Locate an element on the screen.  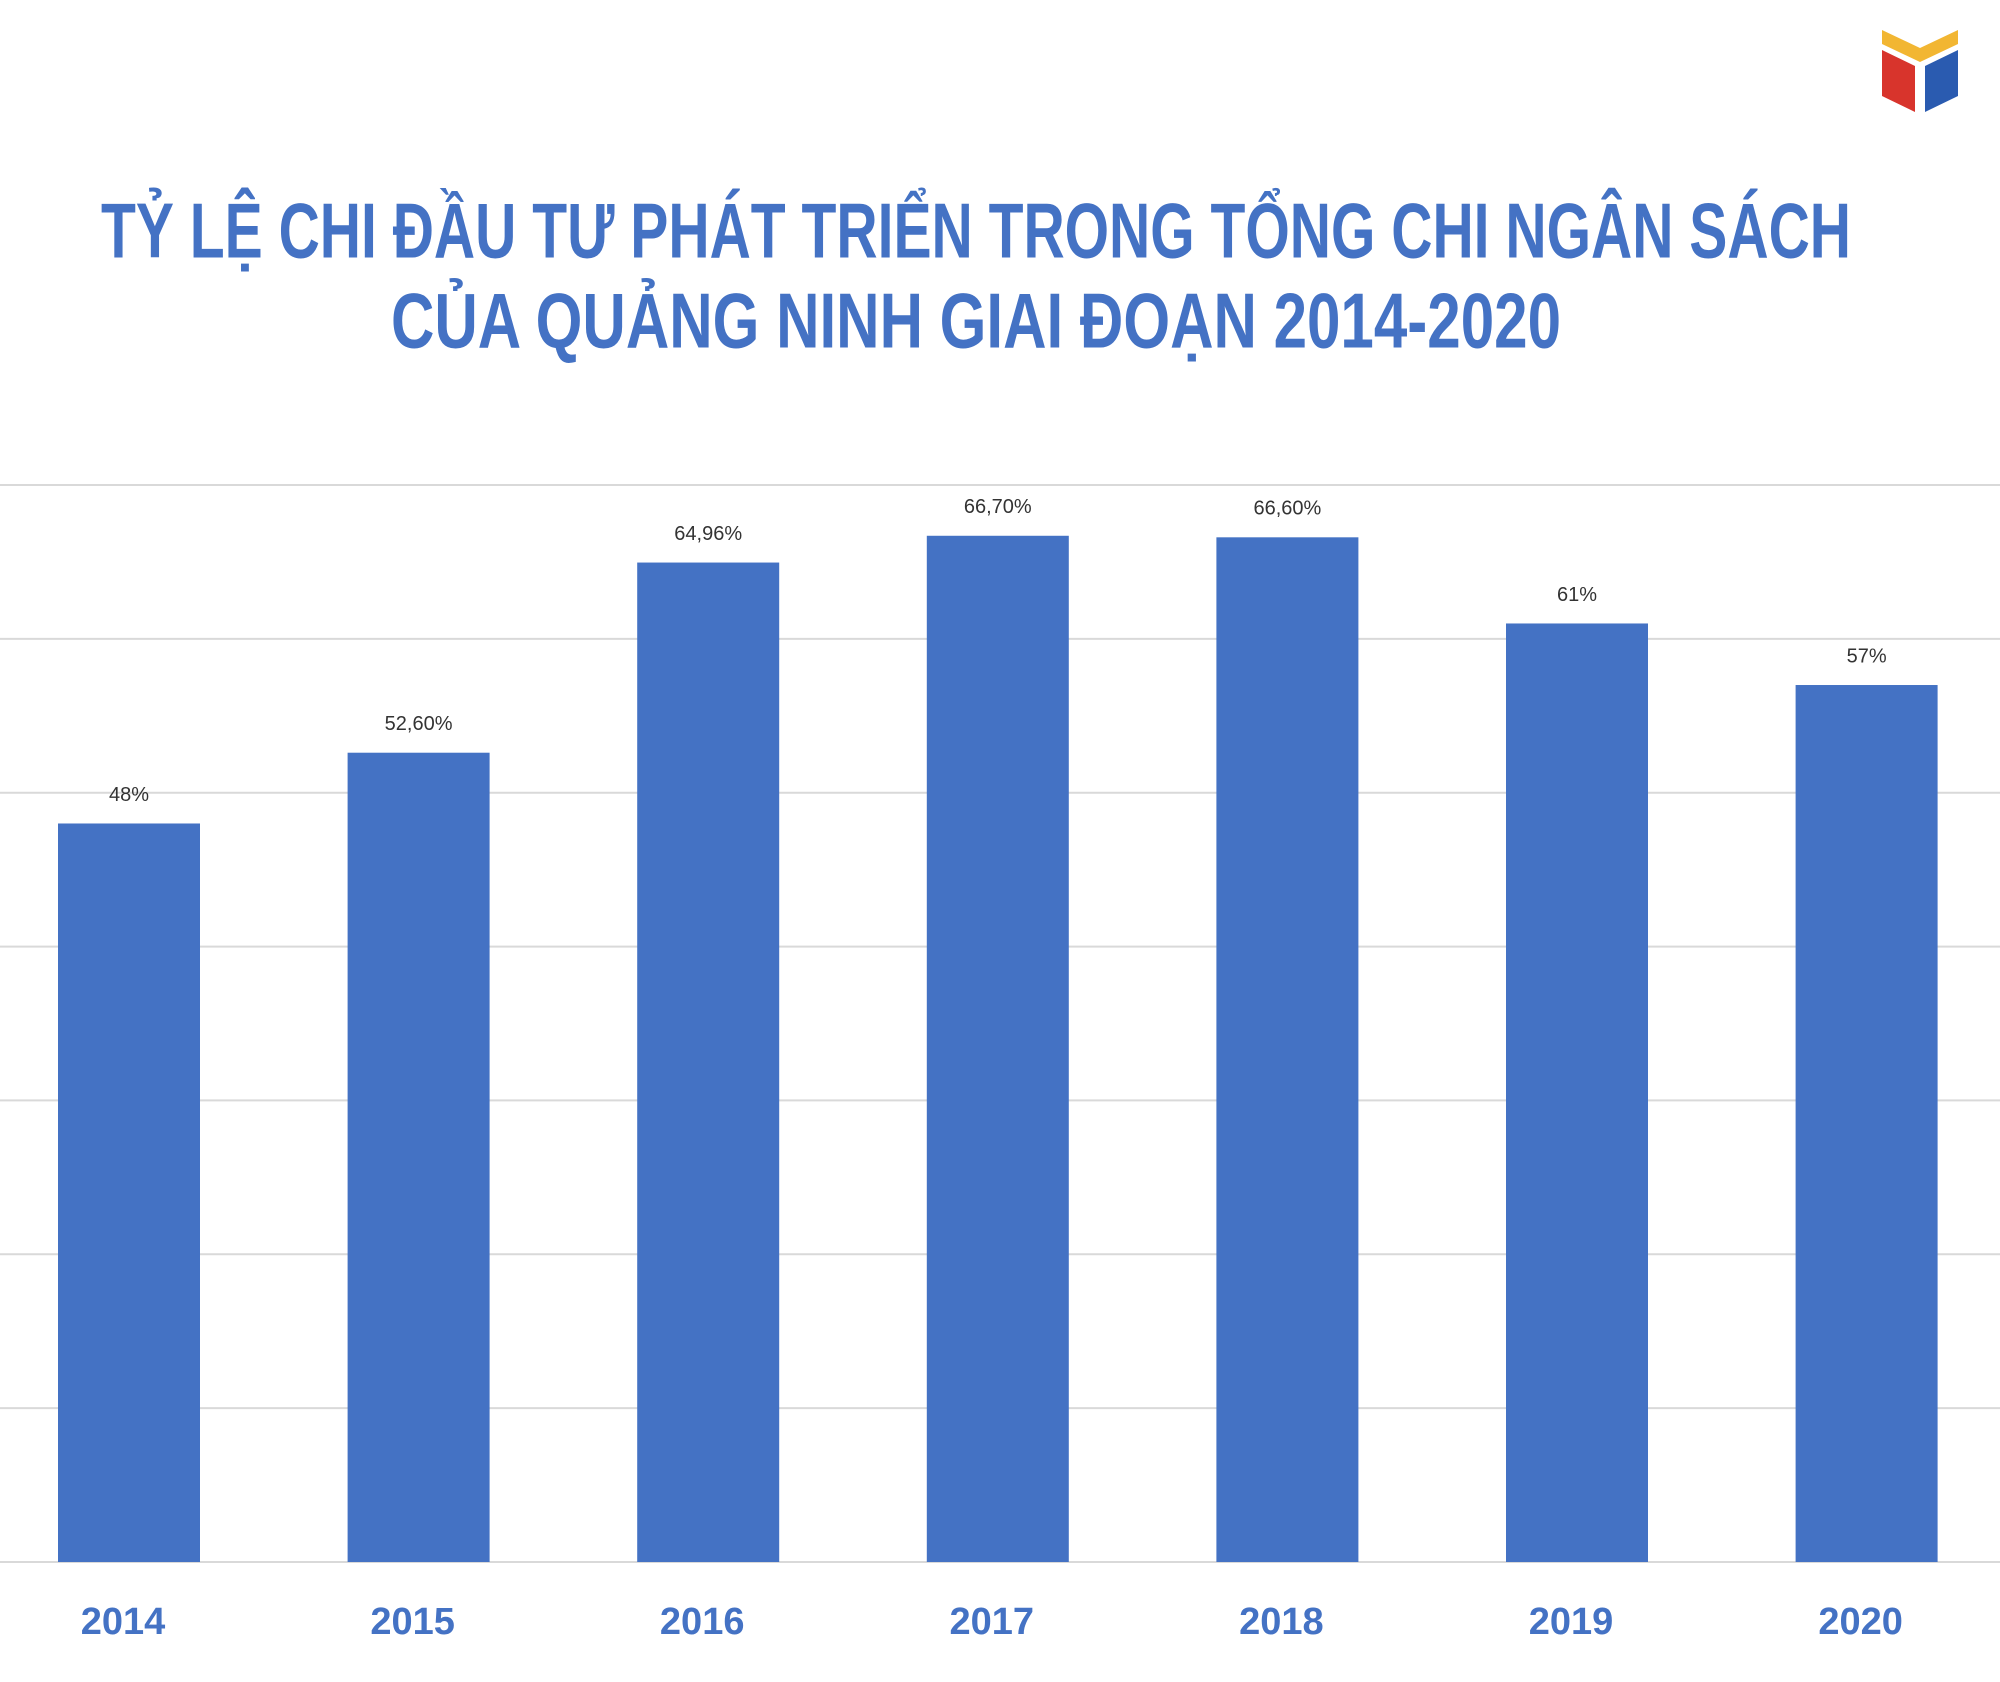
value-label: 57% is located at coordinates (1867, 656).